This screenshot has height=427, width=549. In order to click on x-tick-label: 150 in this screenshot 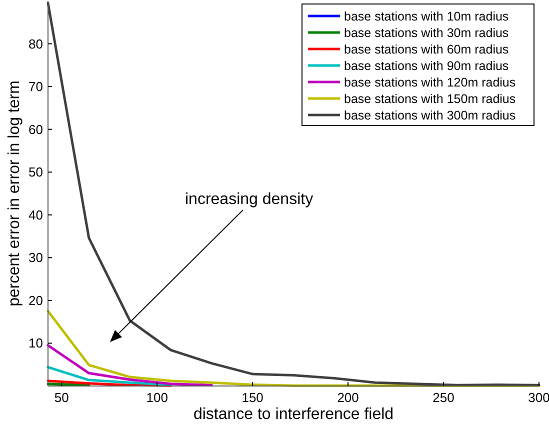, I will do `click(253, 397)`.